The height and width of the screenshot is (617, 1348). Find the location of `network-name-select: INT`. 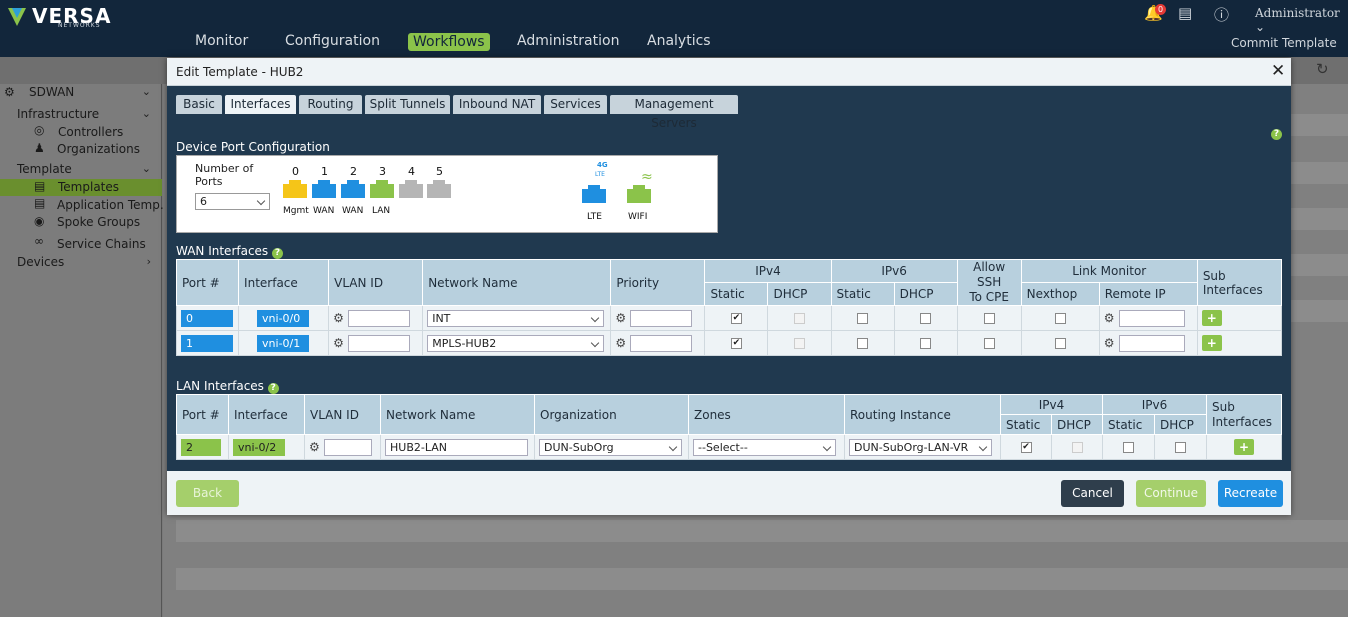

network-name-select: INT is located at coordinates (516, 318).